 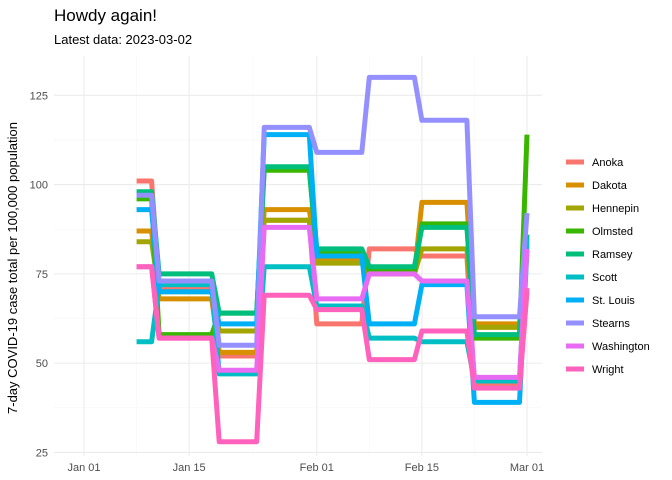 I want to click on legend-label: Wright, so click(x=608, y=370).